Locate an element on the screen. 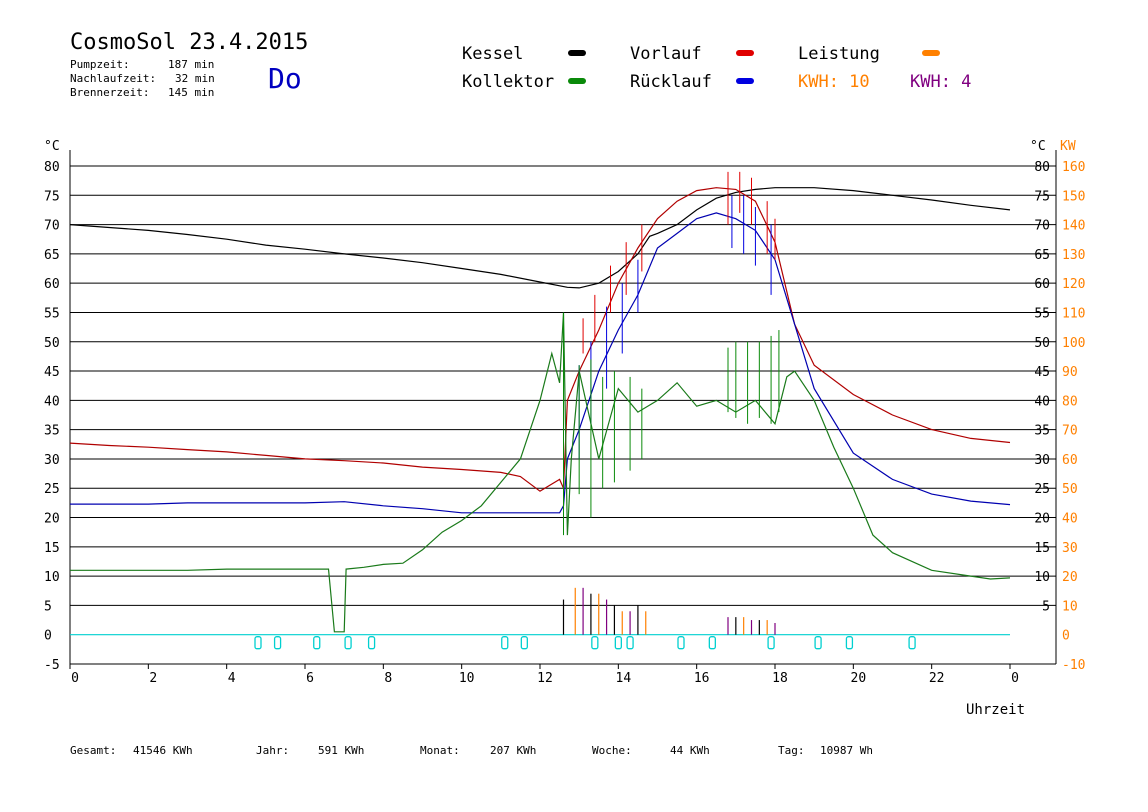 The height and width of the screenshot is (812, 1148). y-tick-label-left: 10 is located at coordinates (52, 577).